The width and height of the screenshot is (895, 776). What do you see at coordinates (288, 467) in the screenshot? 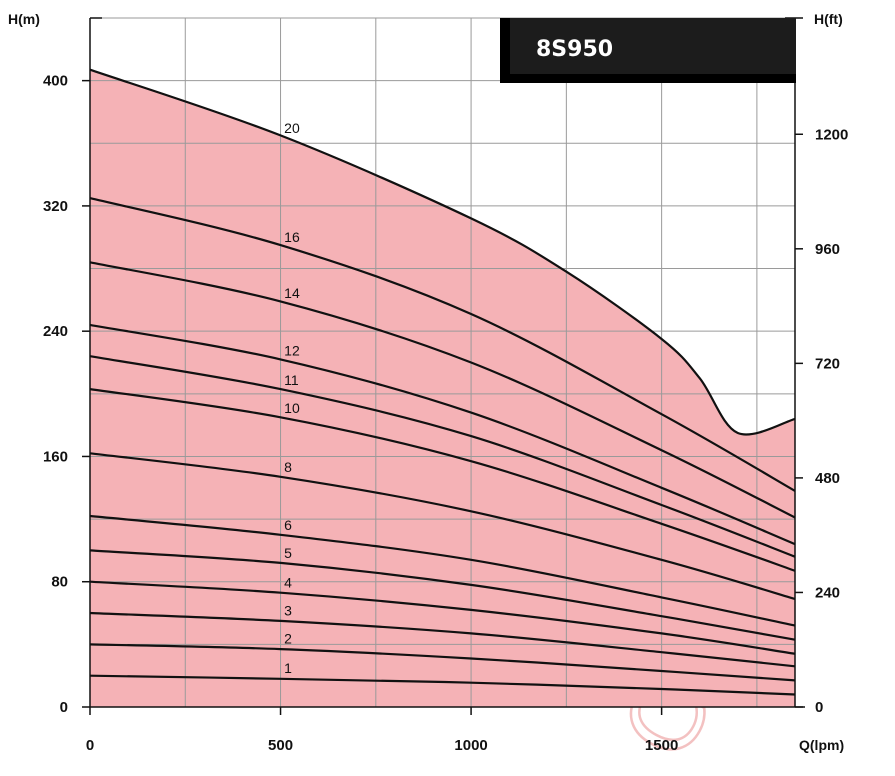
I see `curve-label: 8` at bounding box center [288, 467].